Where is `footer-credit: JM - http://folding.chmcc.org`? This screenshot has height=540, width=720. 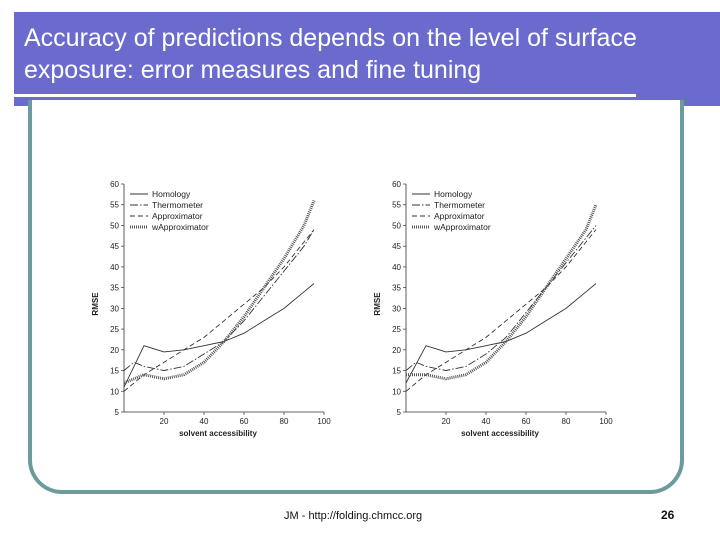 footer-credit: JM - http://folding.chmcc.org is located at coordinates (353, 516).